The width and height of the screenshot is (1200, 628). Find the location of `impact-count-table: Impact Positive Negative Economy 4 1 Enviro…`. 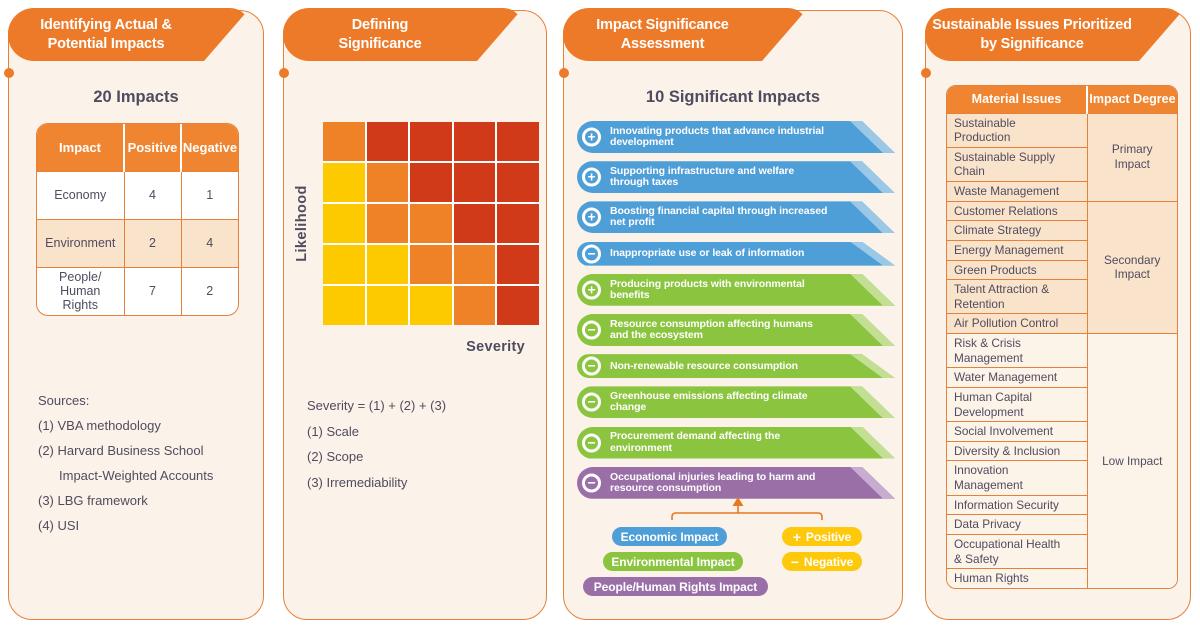

impact-count-table: Impact Positive Negative Economy 4 1 Enviro… is located at coordinates (137, 219).